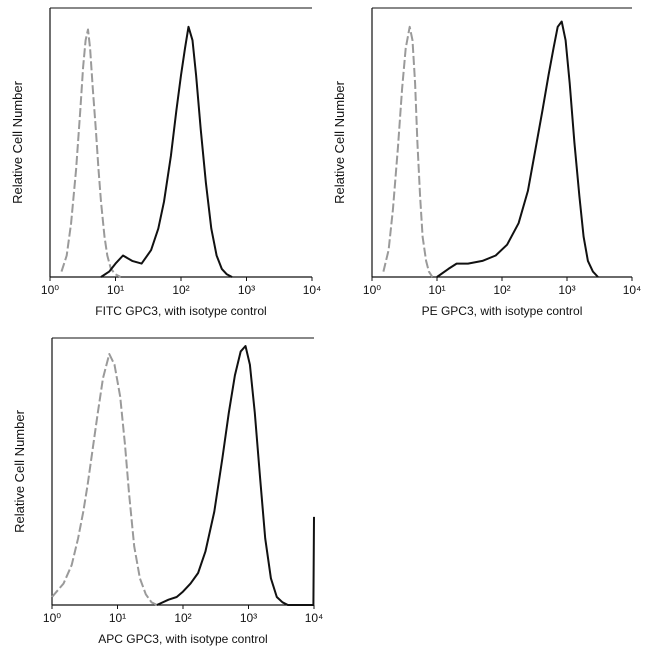  What do you see at coordinates (182, 639) in the screenshot?
I see `x-axis-label: APC GPC3, with isotype control` at bounding box center [182, 639].